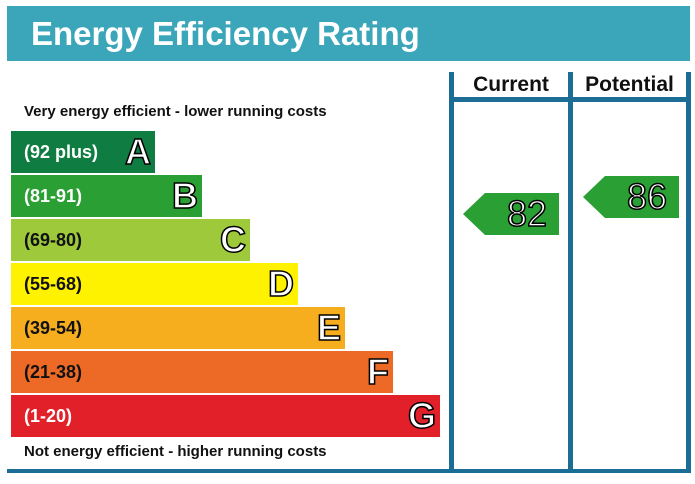 The height and width of the screenshot is (484, 695). I want to click on band-letter: D, so click(281, 283).